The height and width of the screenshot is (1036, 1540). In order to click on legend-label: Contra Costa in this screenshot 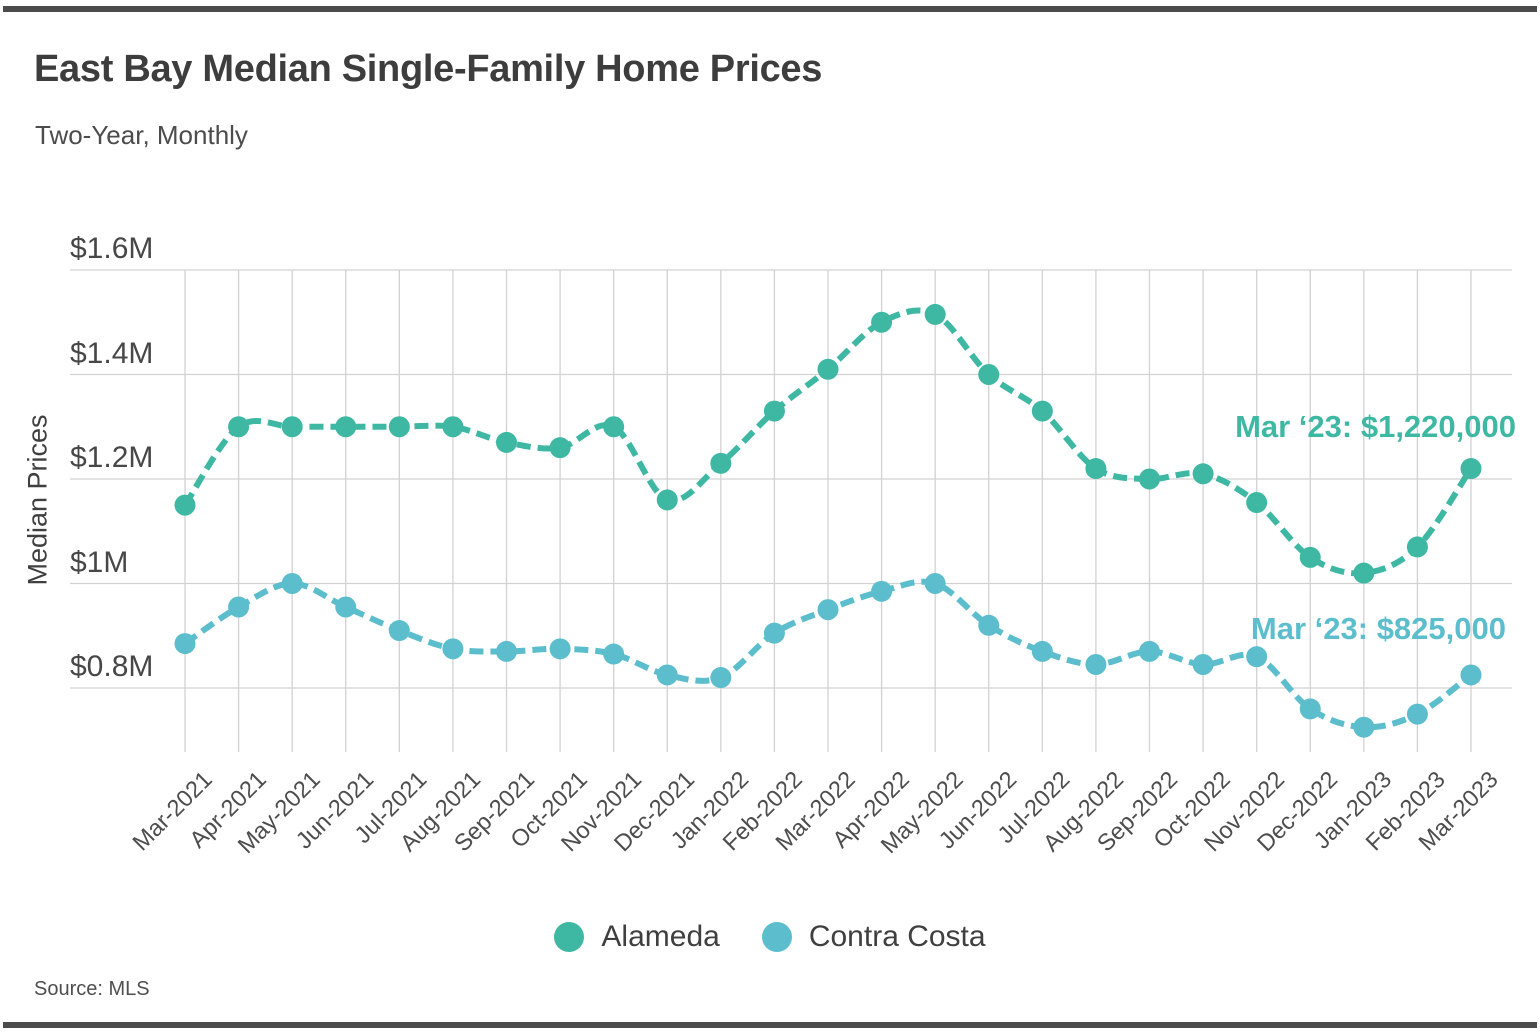, I will do `click(897, 936)`.